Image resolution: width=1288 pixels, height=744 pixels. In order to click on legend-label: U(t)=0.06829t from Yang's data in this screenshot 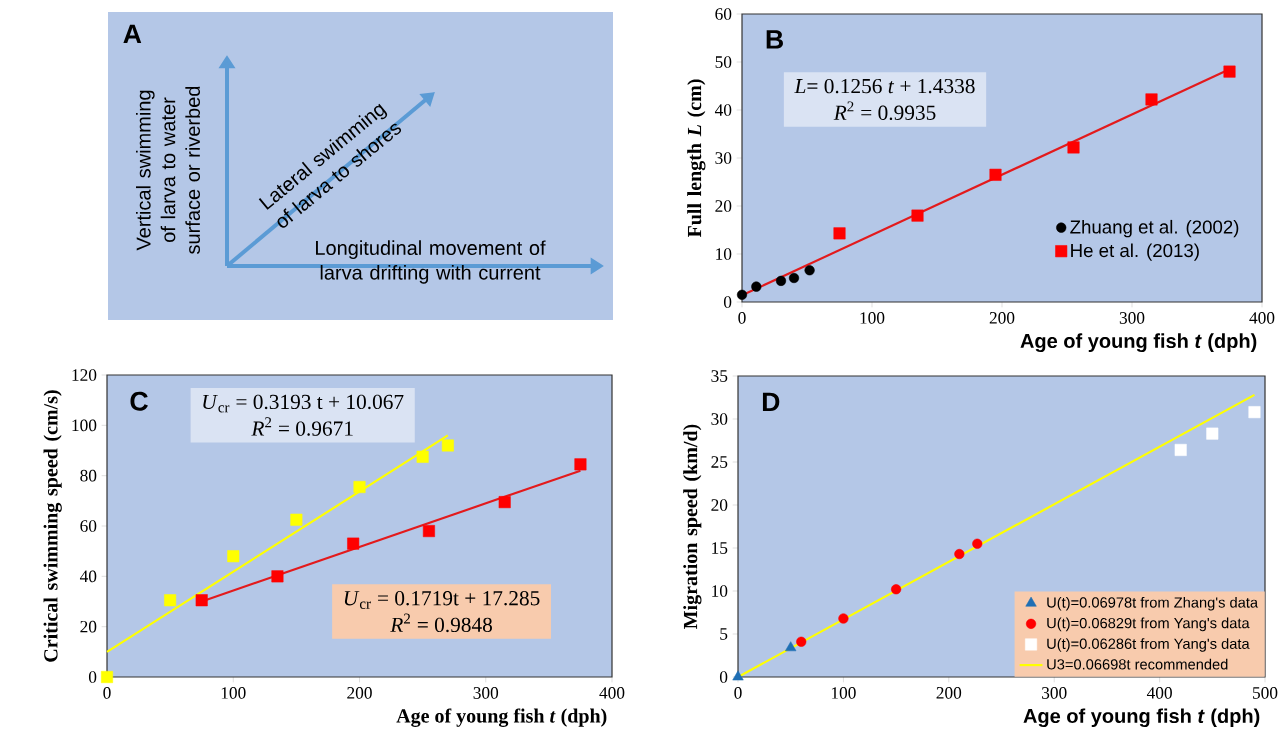, I will do `click(1148, 624)`.